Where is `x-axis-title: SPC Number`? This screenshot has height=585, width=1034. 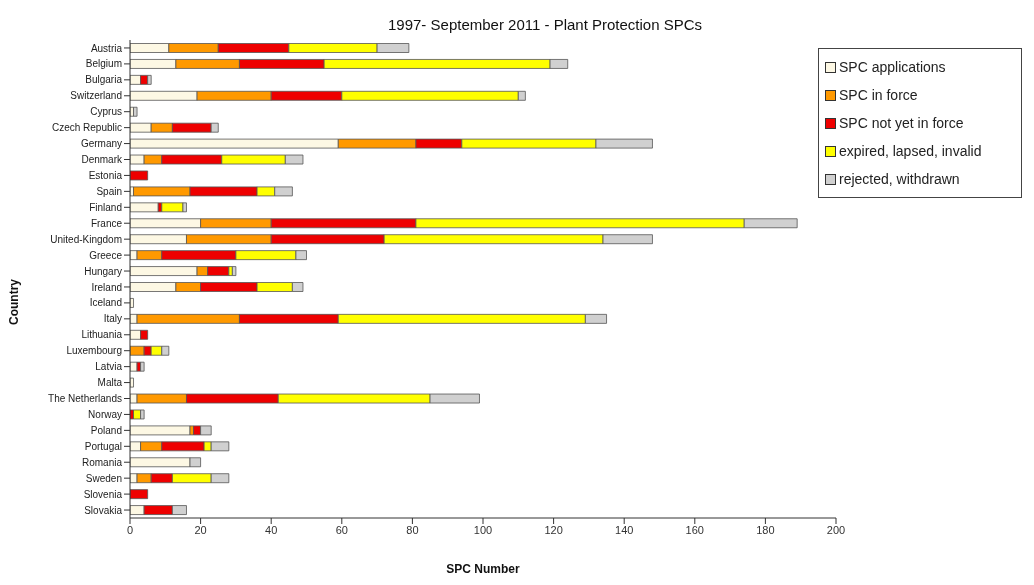 x-axis-title: SPC Number is located at coordinates (483, 569).